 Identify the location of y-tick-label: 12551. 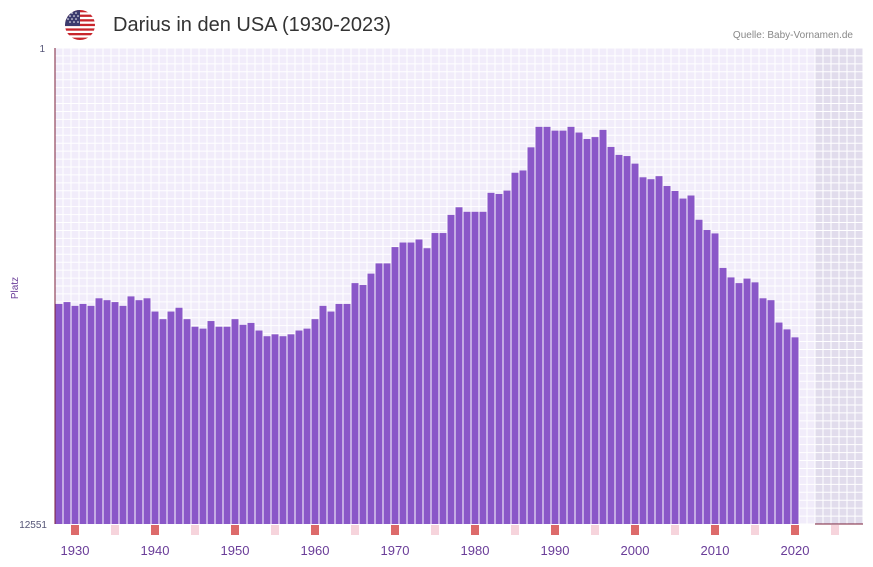
(33, 525).